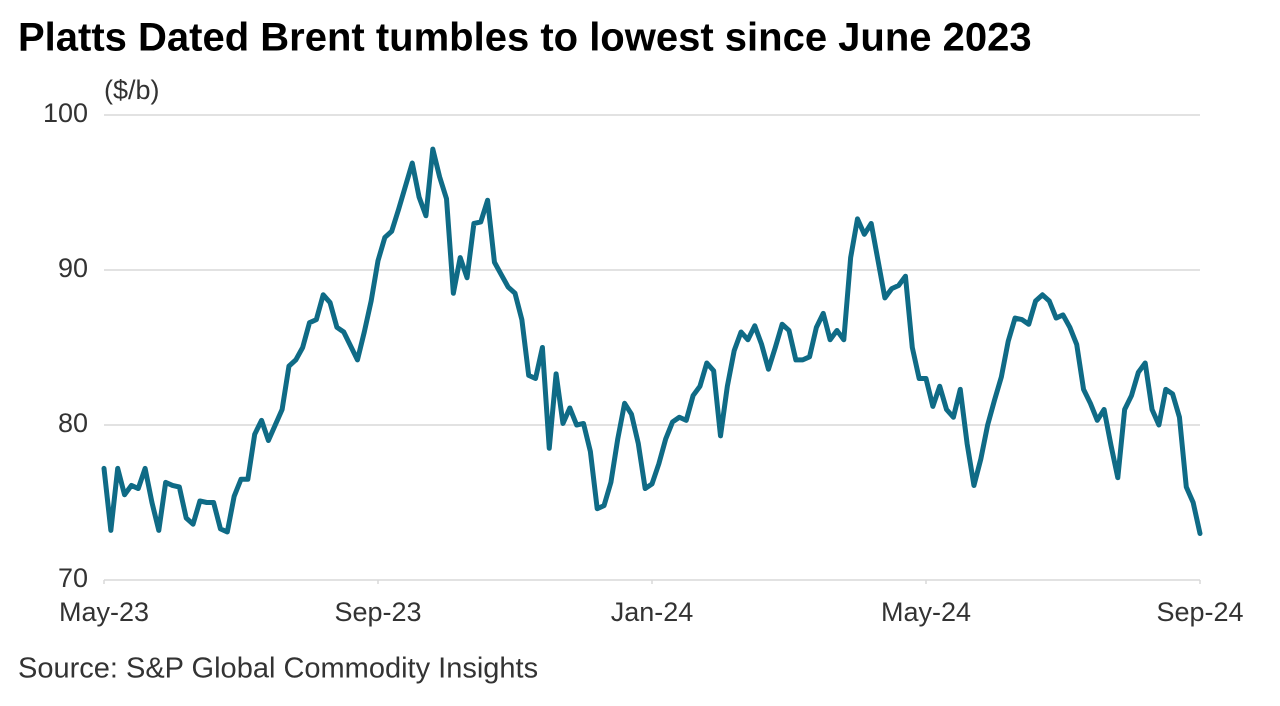 Image resolution: width=1280 pixels, height=706 pixels. Describe the element at coordinates (73, 578) in the screenshot. I see `y-tick-label: 70` at that location.